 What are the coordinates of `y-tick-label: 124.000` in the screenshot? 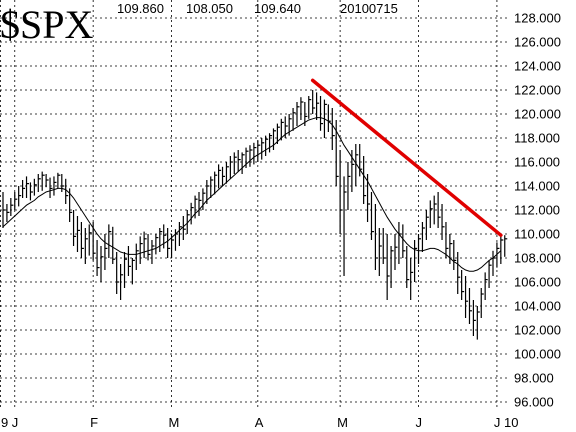 It's located at (537, 66).